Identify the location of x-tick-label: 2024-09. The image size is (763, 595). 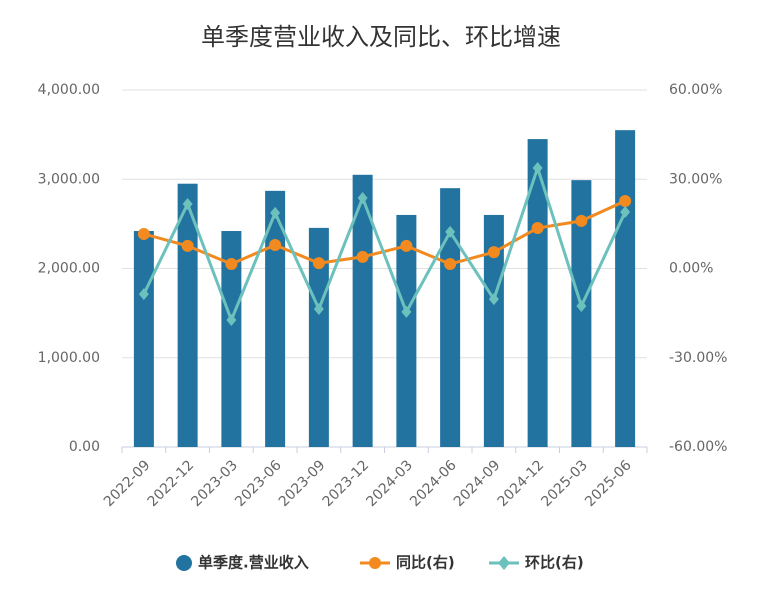
(477, 483).